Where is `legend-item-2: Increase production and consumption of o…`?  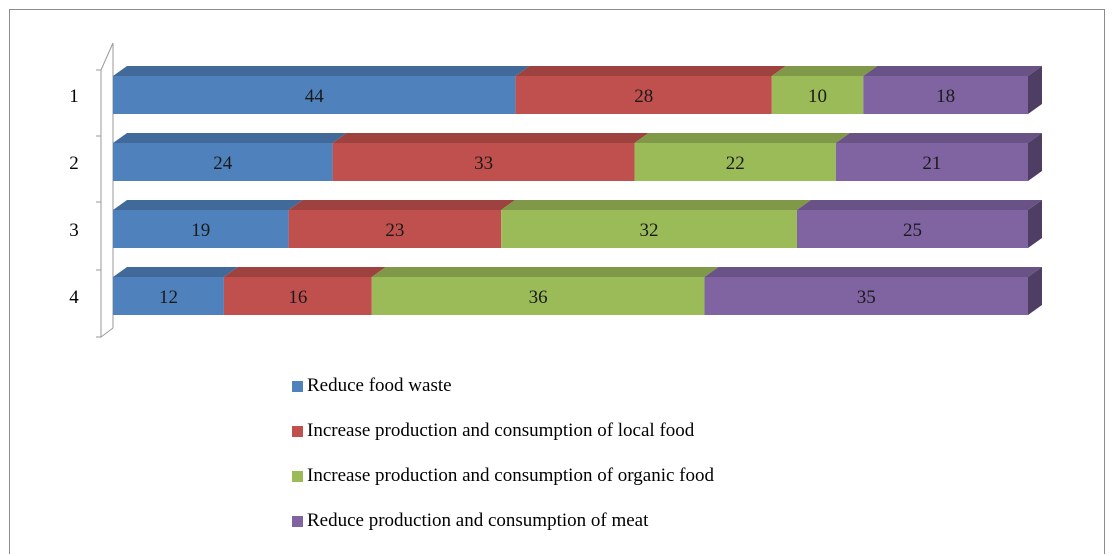
legend-item-2: Increase production and consumption of o… is located at coordinates (503, 475).